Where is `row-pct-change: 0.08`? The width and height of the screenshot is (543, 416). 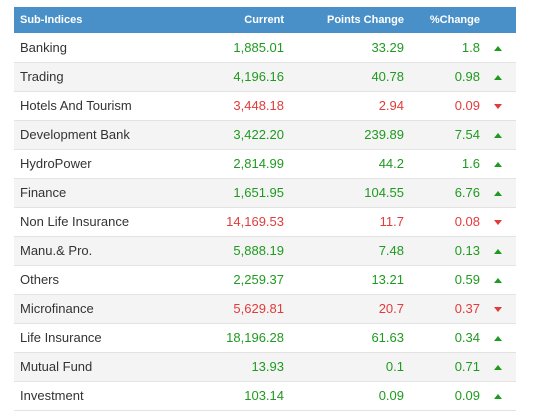 row-pct-change: 0.08 is located at coordinates (467, 221).